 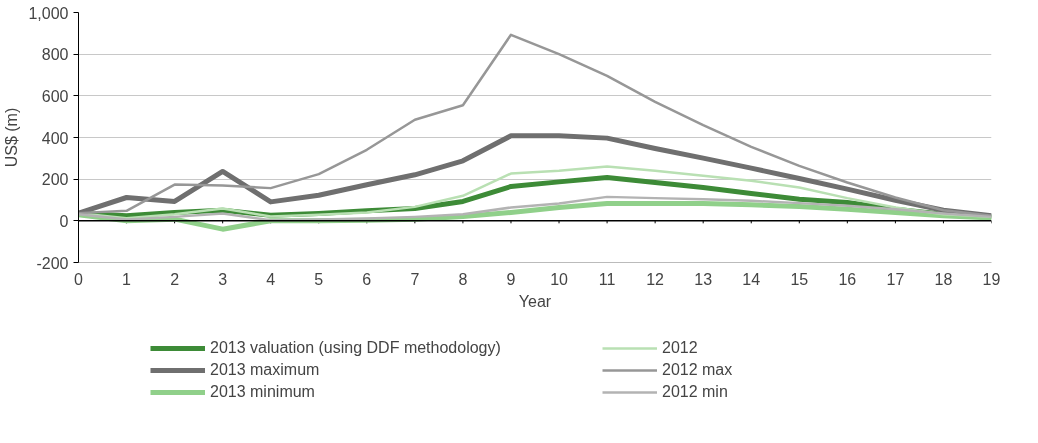 What do you see at coordinates (12, 137) in the screenshot?
I see `y-axis-title: US$ (m)` at bounding box center [12, 137].